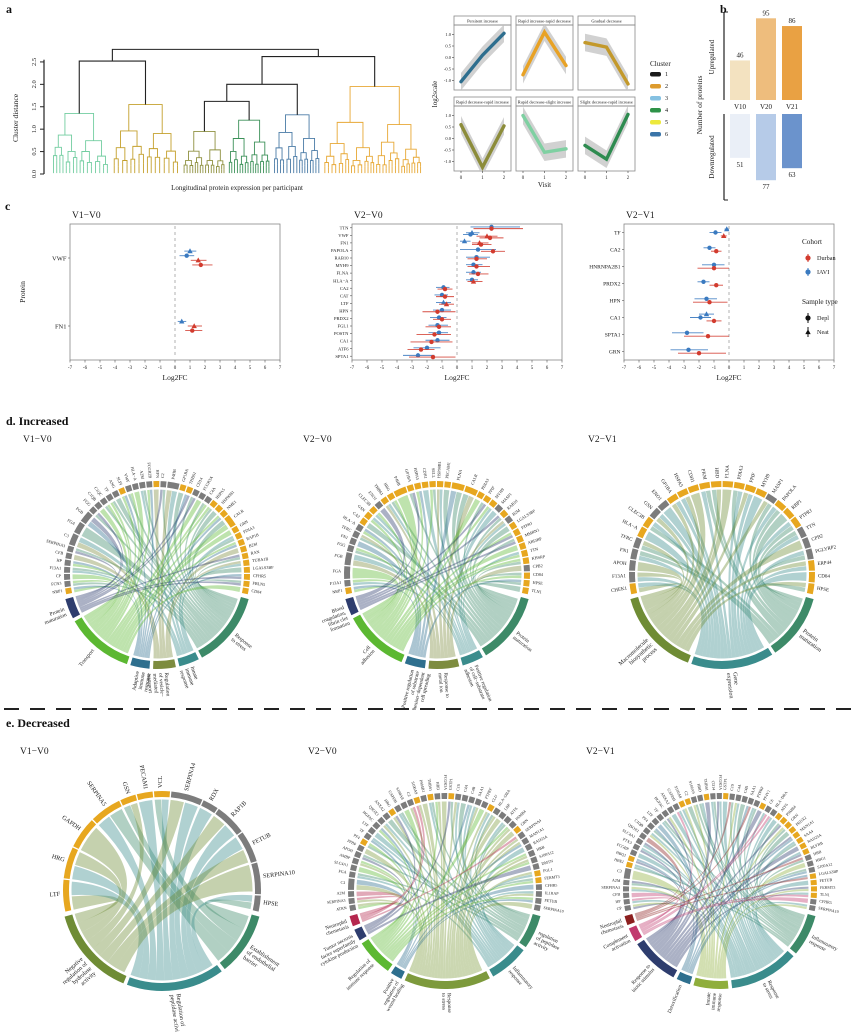 This screenshot has width=865, height=1035. Describe the element at coordinates (341, 544) in the screenshot. I see `svg-text: FGG` at that location.